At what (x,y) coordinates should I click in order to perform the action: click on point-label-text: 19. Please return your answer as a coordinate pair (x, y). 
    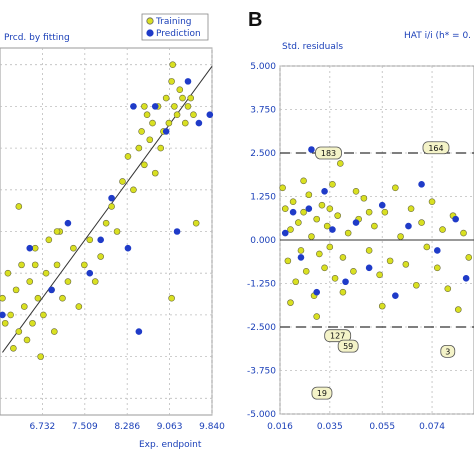
    Looking at the image, I should click on (322, 393).